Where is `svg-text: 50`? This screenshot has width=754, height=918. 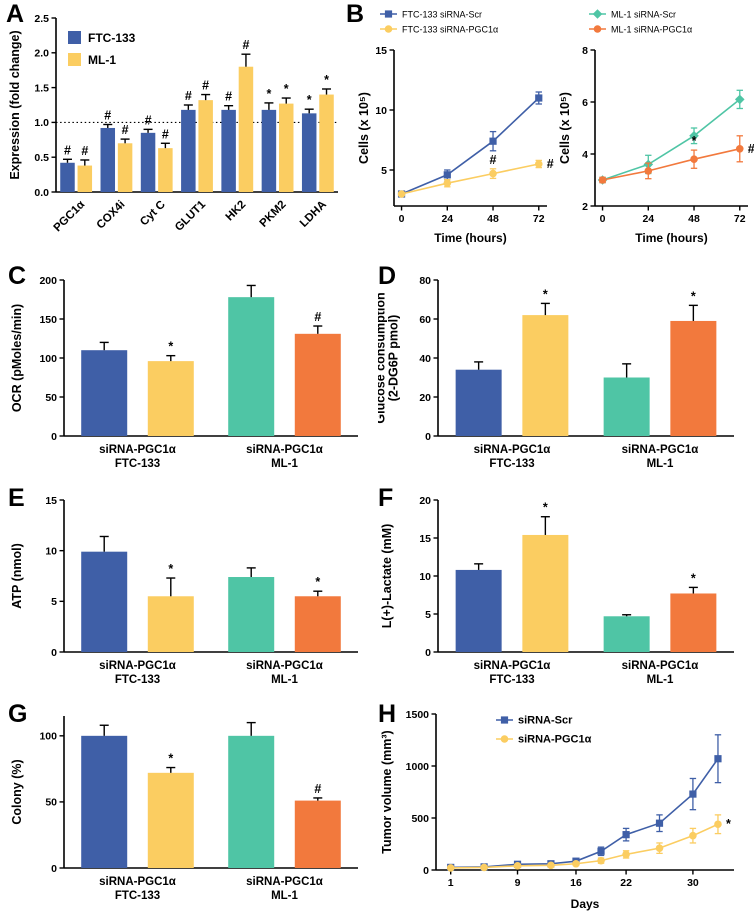
svg-text: 50 is located at coordinates (51, 398).